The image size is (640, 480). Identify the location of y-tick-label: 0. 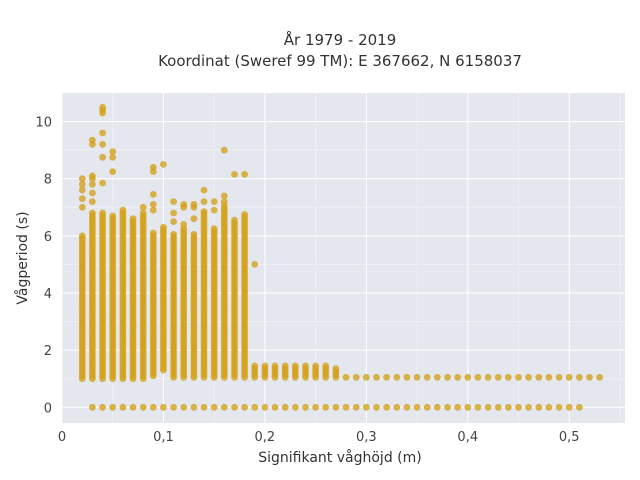
(48, 408).